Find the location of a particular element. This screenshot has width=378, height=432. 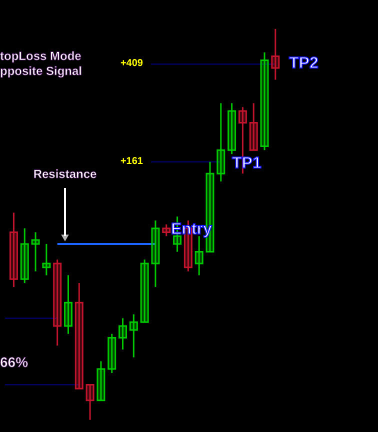

text: TP2 is located at coordinates (303, 63).